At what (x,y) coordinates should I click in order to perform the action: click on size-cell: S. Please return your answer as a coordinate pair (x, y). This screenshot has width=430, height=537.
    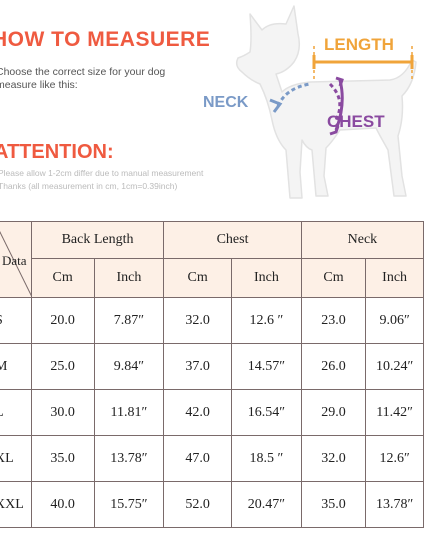
    Looking at the image, I should click on (16, 320).